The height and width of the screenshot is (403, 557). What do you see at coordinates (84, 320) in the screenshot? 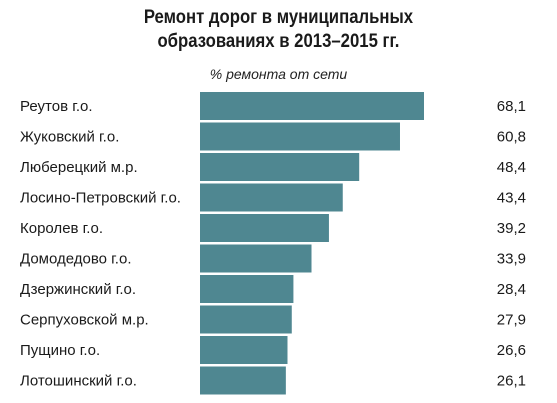
I see `category-label-8: Серпуховской м.р.` at bounding box center [84, 320].